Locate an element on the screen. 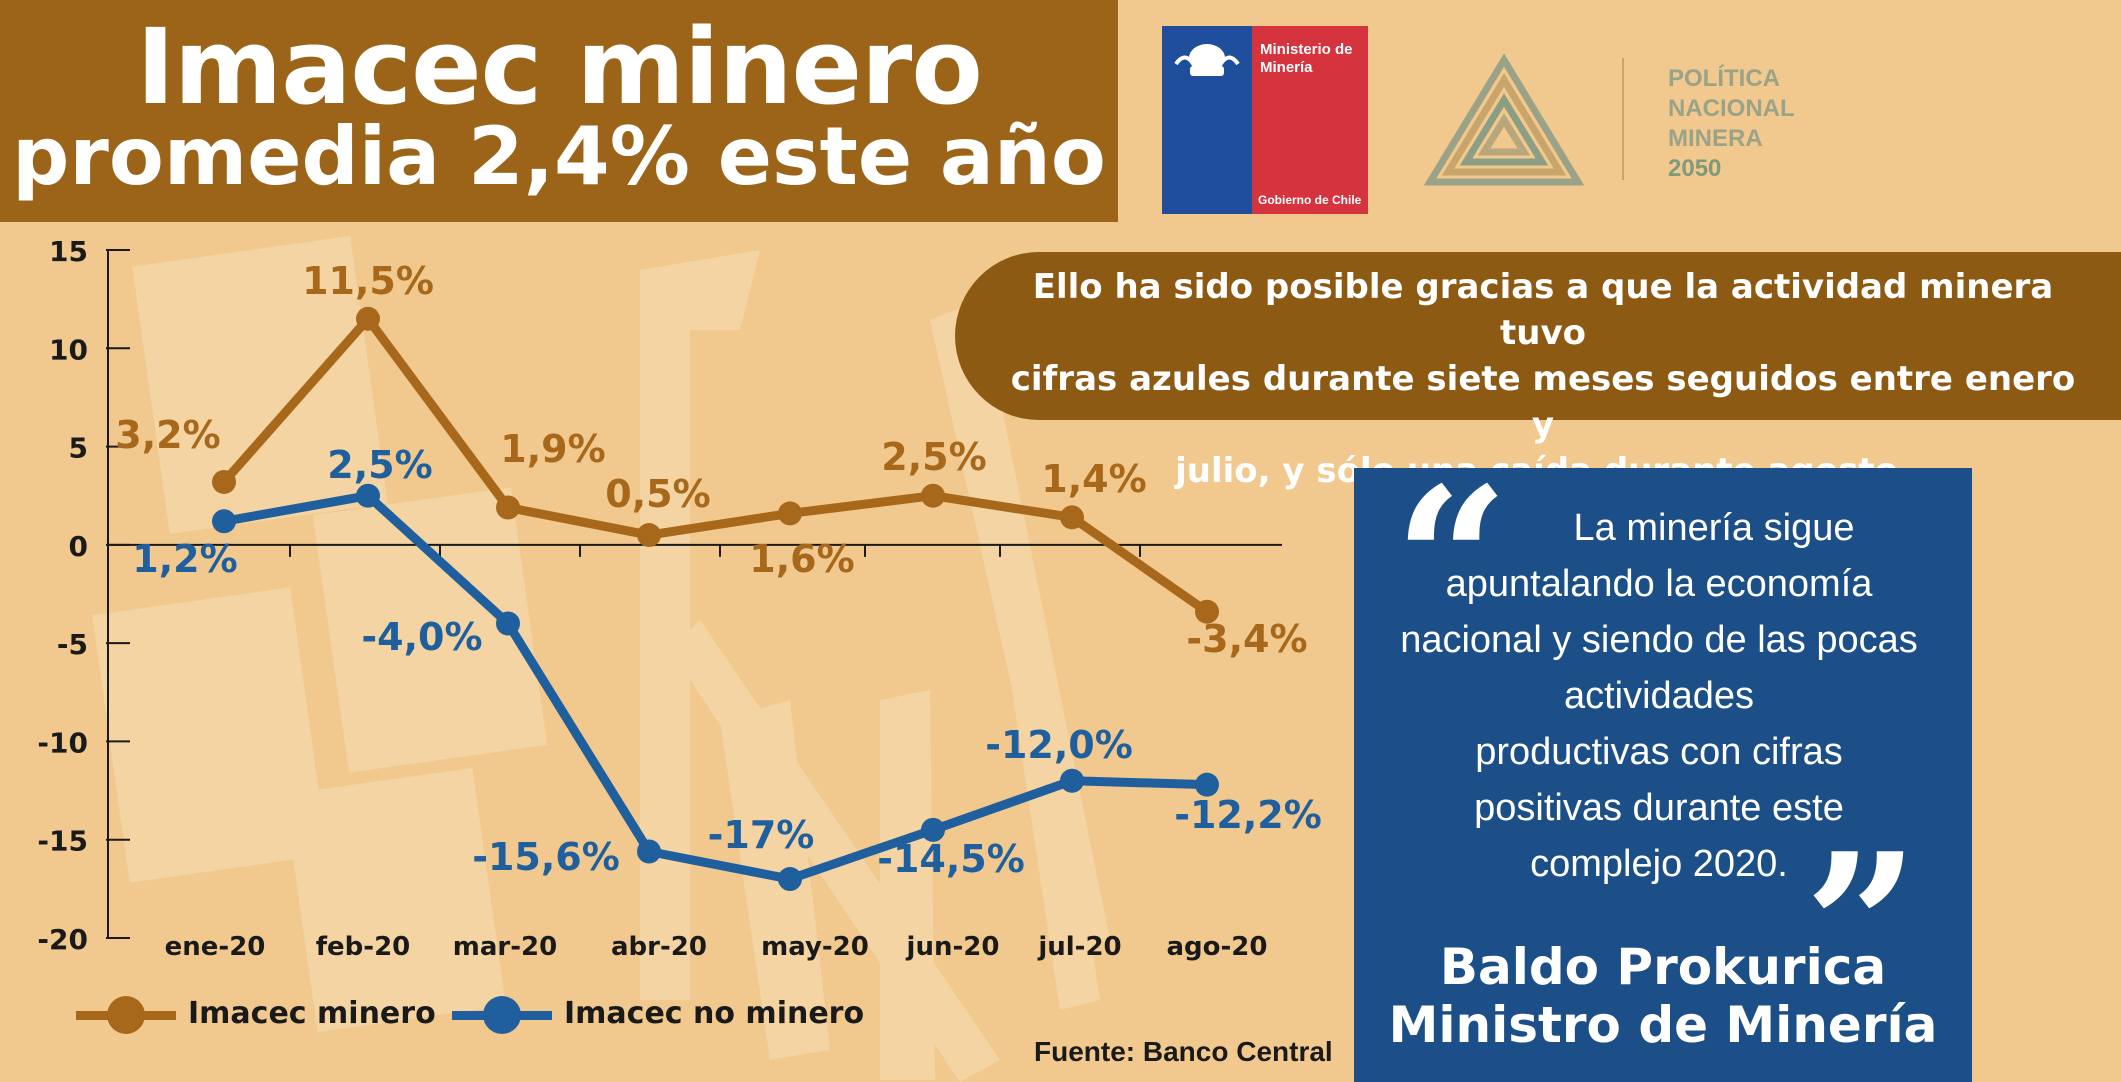 Image resolution: width=2121 pixels, height=1082 pixels. x-tick-label: ene-20 is located at coordinates (215, 947).